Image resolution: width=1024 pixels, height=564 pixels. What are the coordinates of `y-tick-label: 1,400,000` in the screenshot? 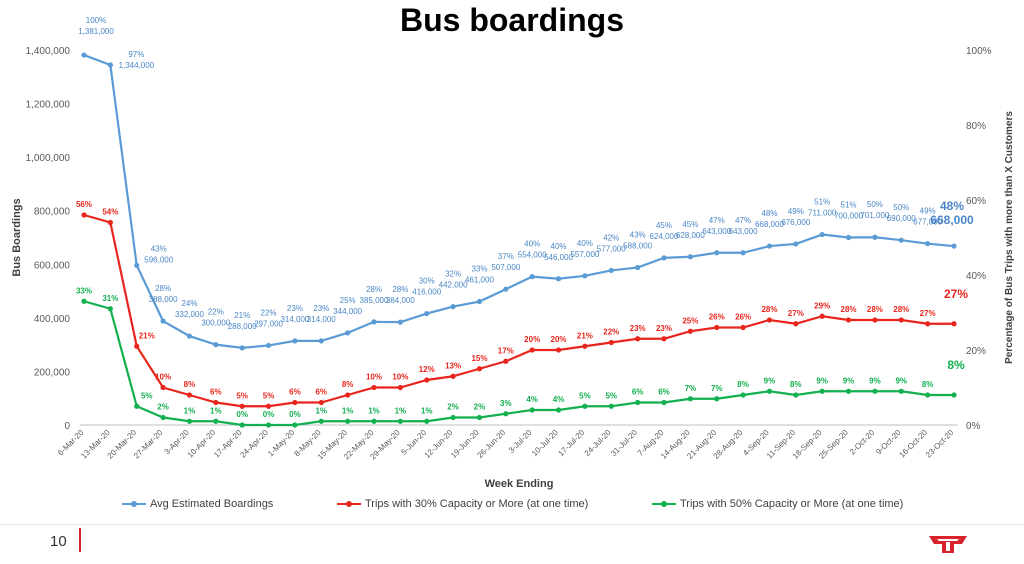 It's located at (48, 51).